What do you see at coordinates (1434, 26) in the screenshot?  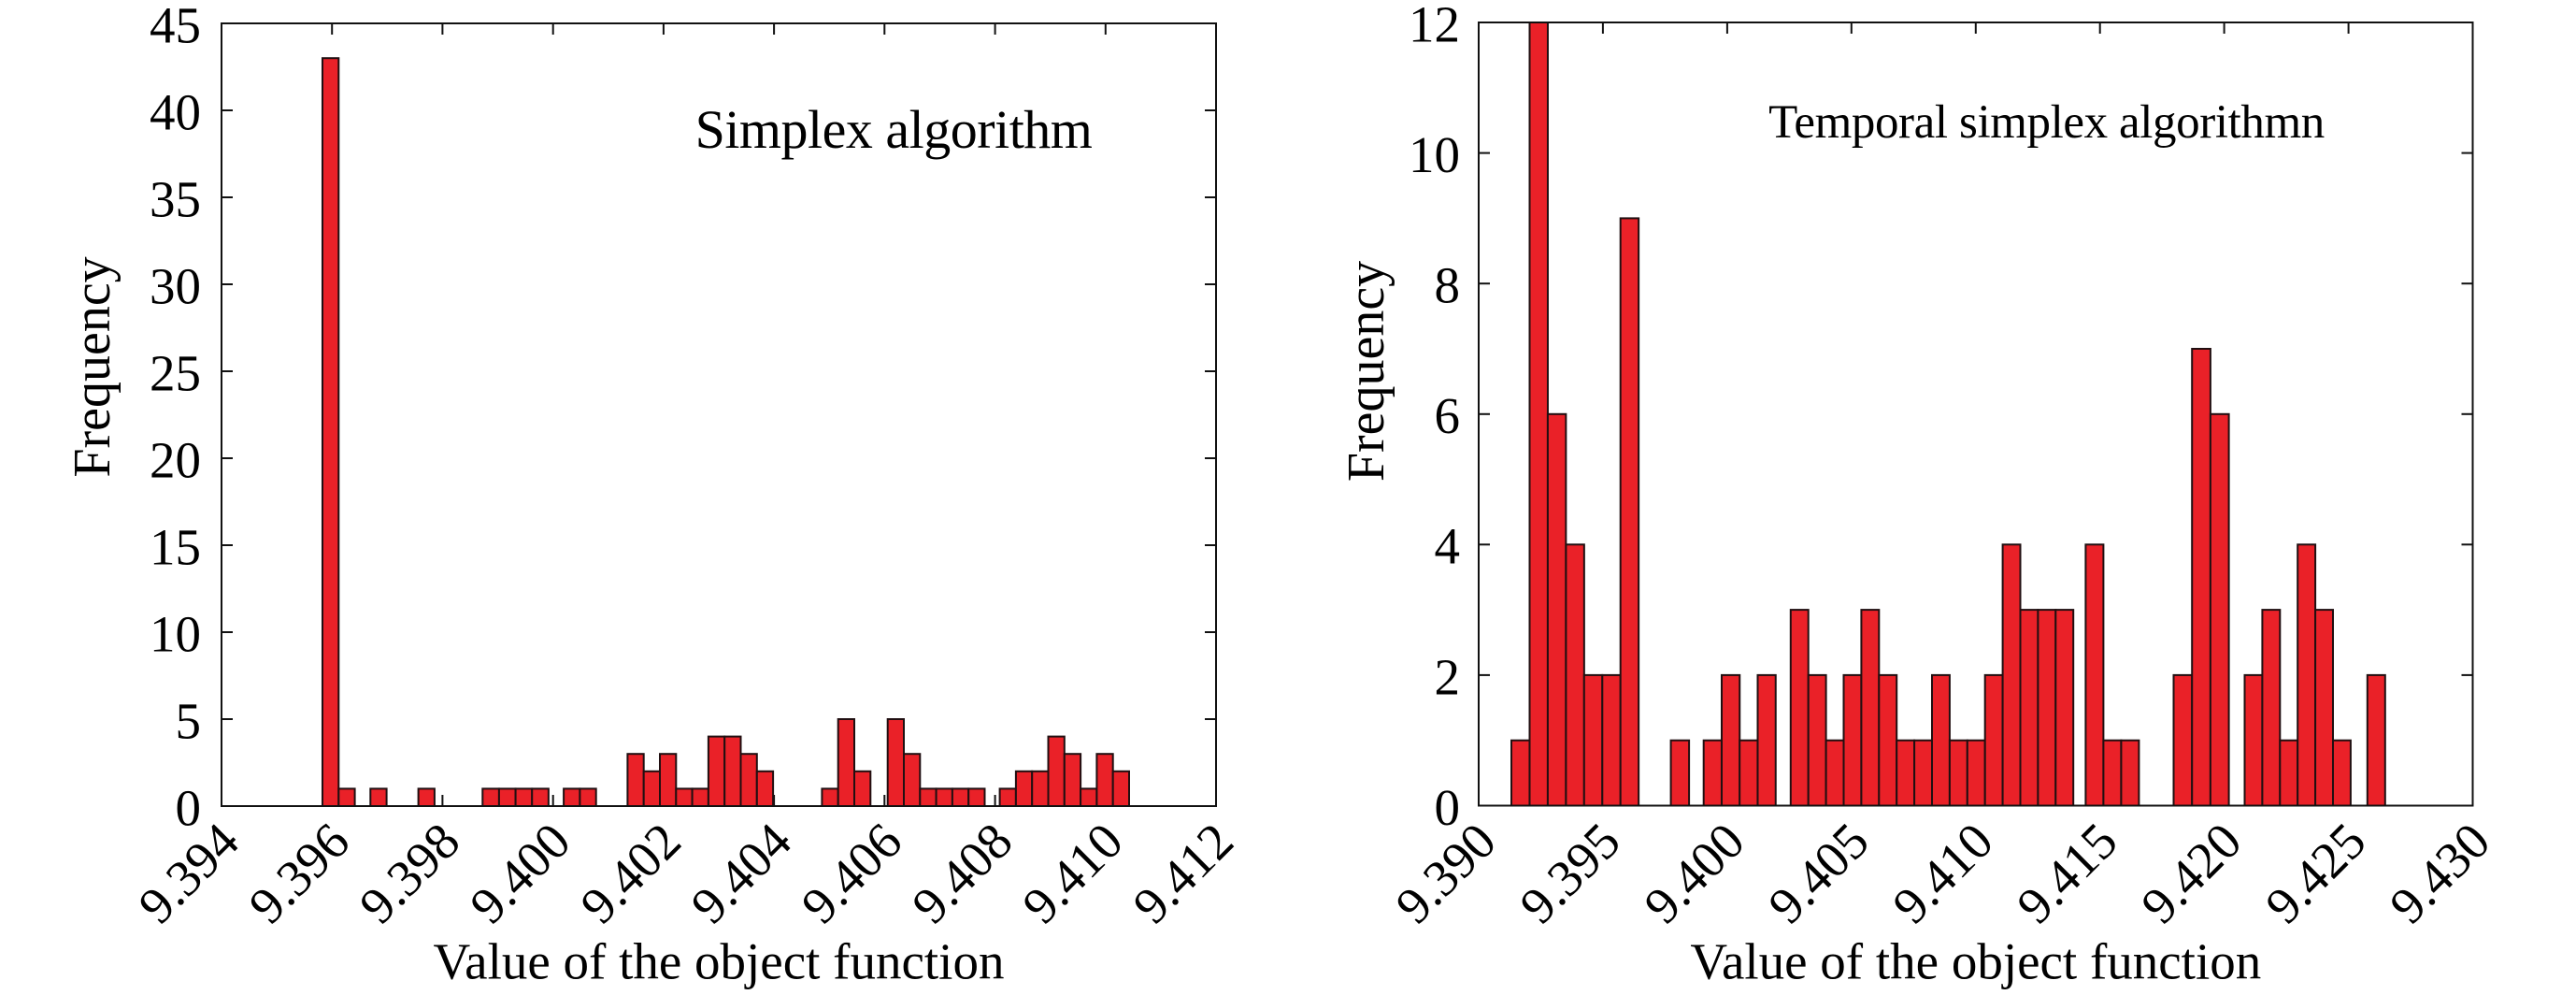 I see `svg-text: 12` at bounding box center [1434, 26].